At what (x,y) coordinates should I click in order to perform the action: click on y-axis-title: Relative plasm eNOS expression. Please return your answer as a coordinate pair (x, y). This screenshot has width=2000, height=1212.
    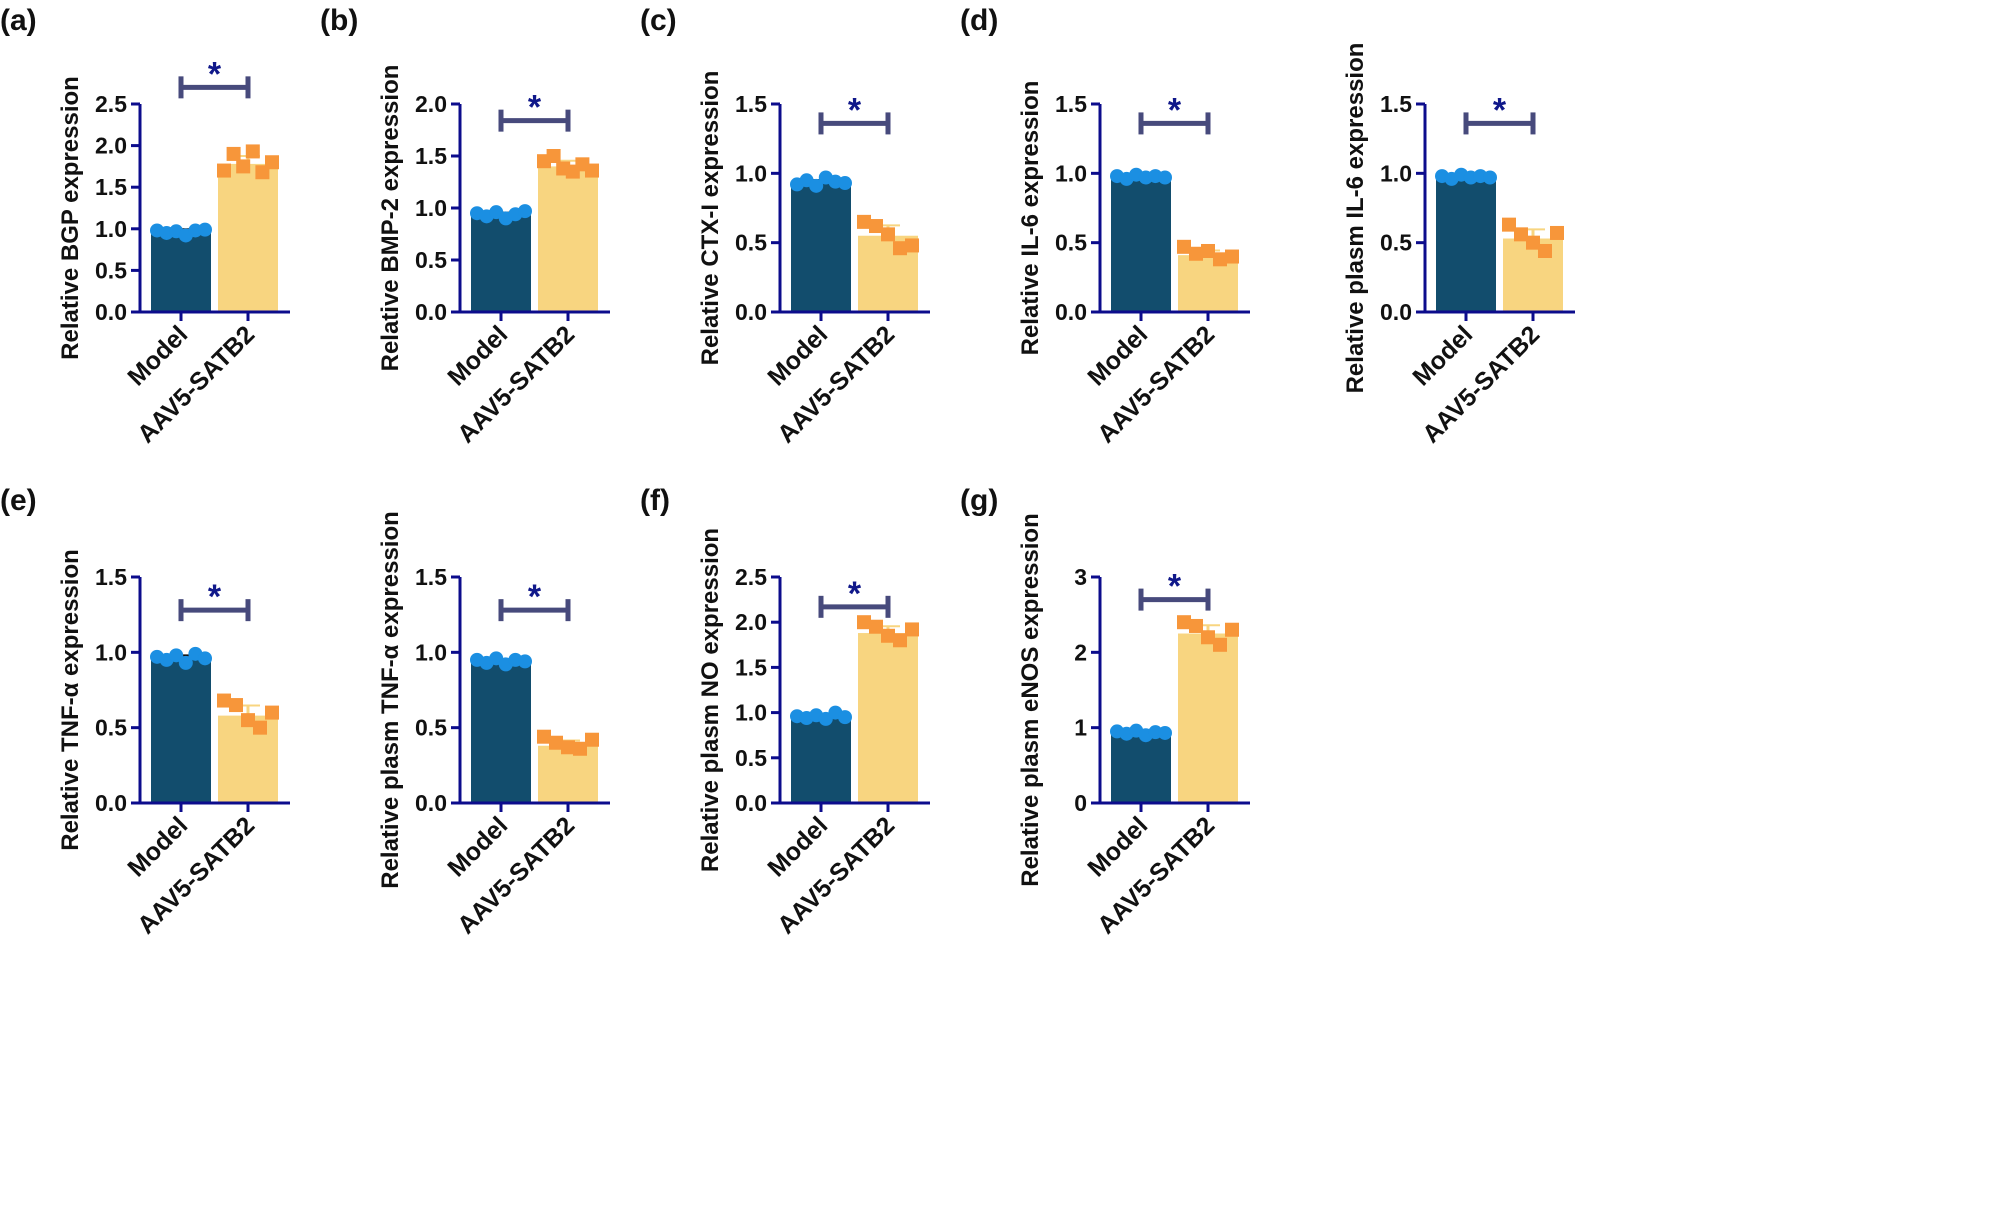
    Looking at the image, I should click on (1030, 700).